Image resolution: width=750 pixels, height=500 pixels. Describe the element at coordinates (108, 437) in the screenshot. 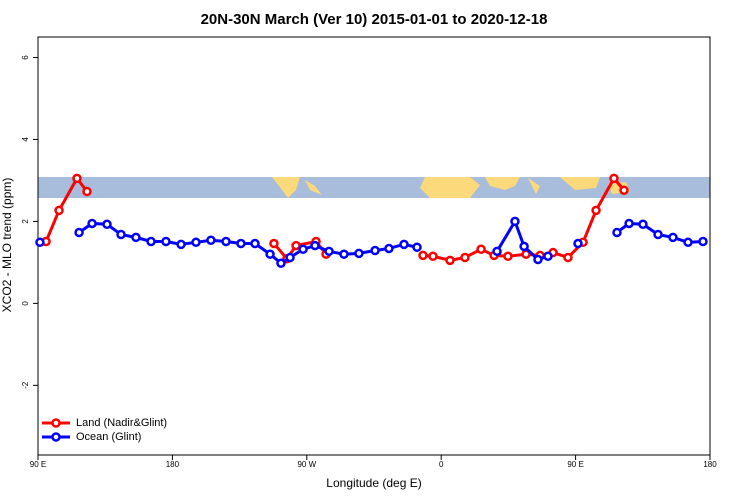

I see `legend-label: Ocean (Glint)` at that location.